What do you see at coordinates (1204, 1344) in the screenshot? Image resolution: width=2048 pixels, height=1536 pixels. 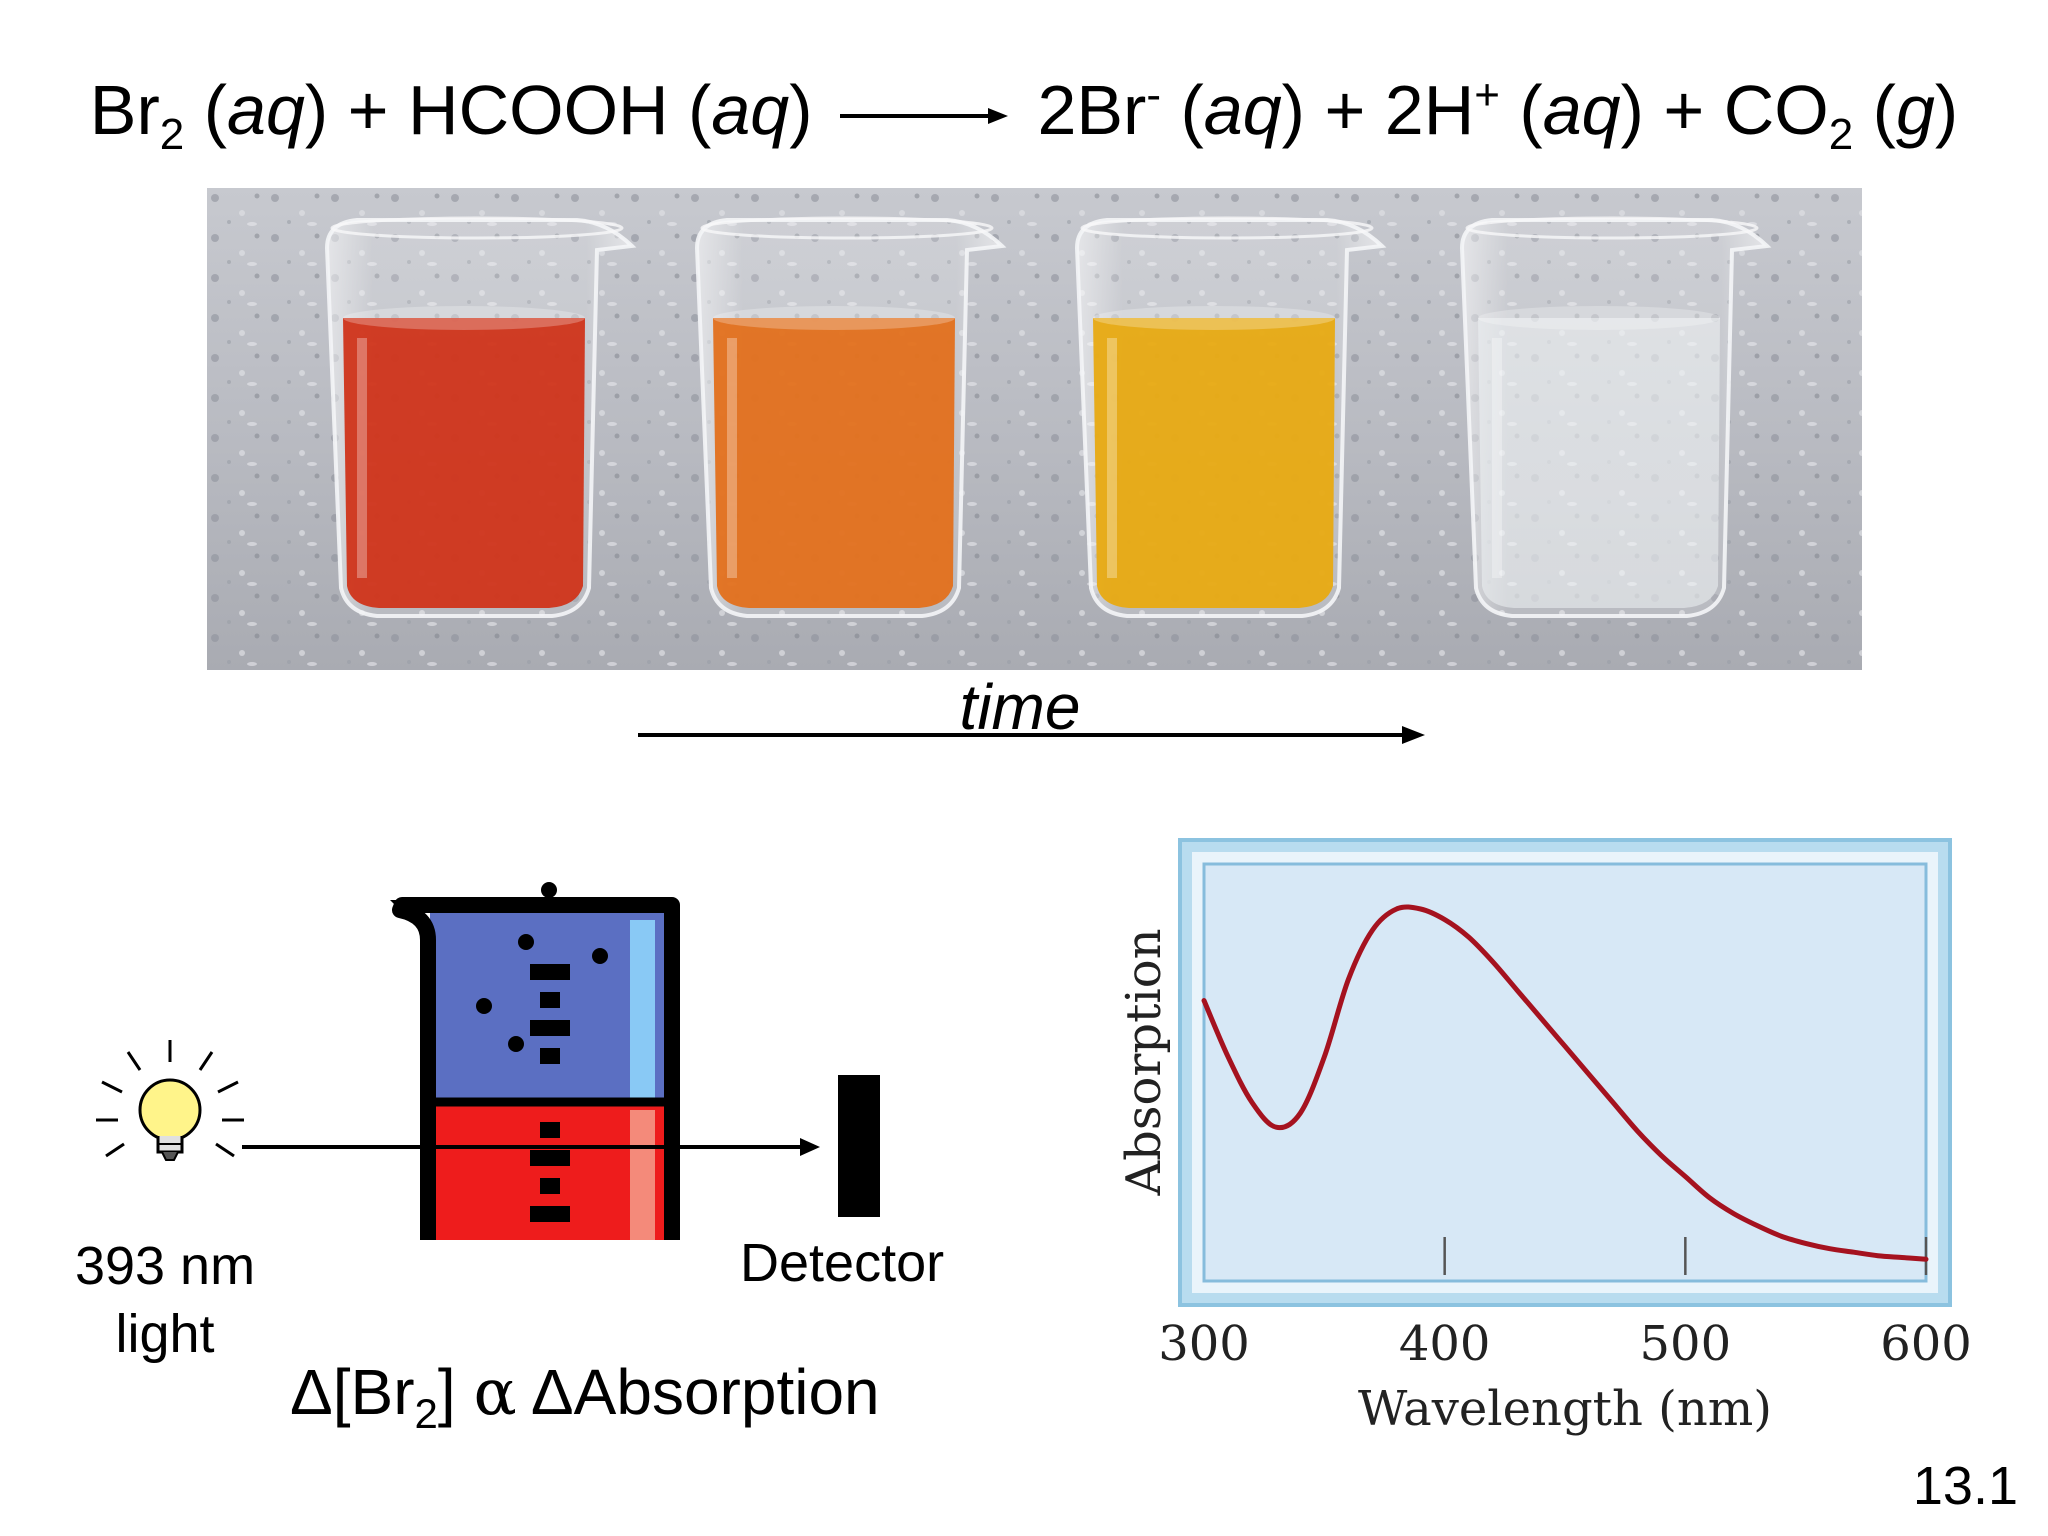 I see `x-tick-label: 300` at bounding box center [1204, 1344].